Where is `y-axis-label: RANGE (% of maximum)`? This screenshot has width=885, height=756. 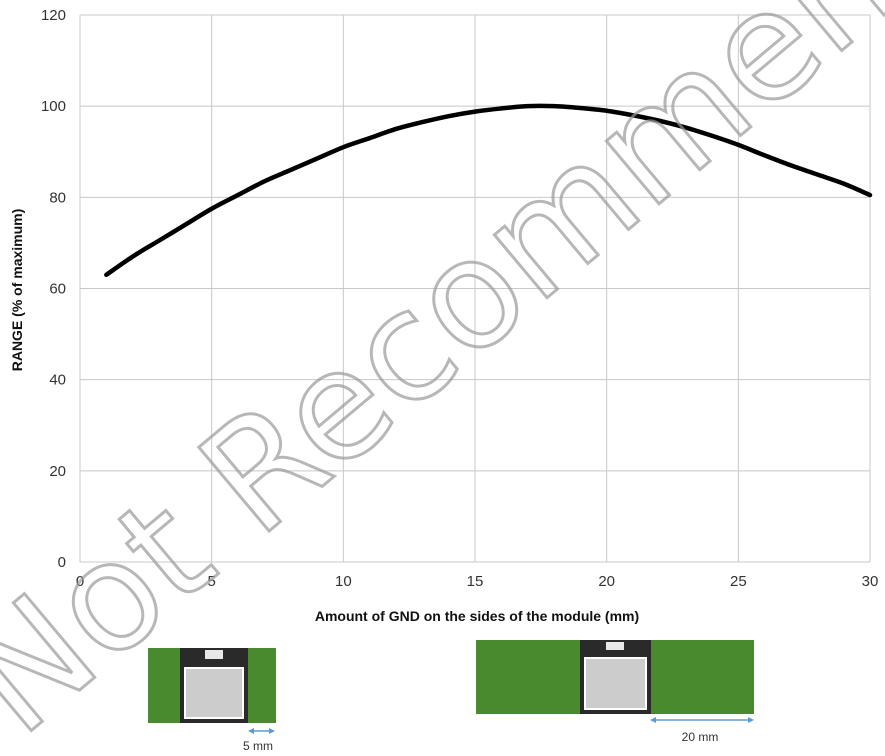
y-axis-label: RANGE (% of maximum) is located at coordinates (17, 290).